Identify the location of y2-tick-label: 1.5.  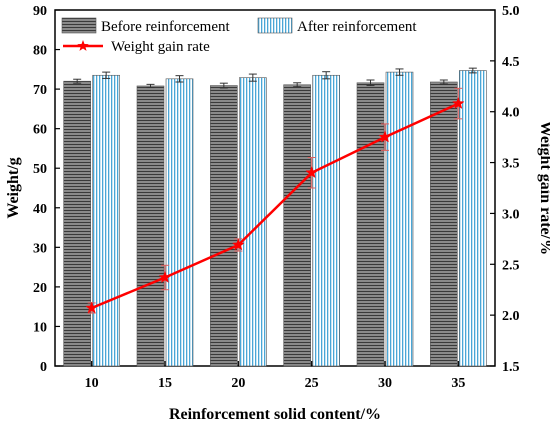
(511, 367).